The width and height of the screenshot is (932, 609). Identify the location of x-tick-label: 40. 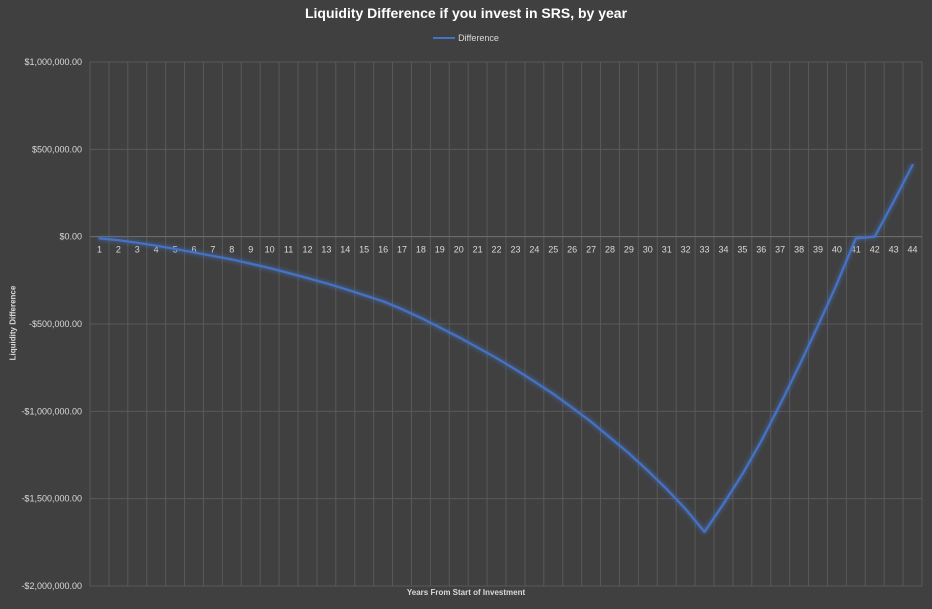
(837, 250).